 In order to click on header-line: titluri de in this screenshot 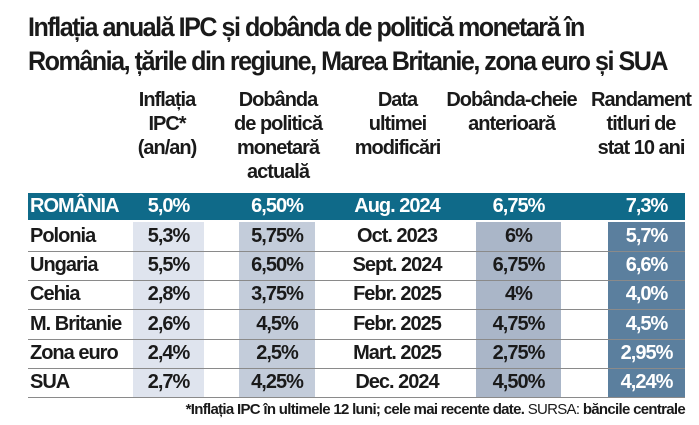, I will do `click(641, 124)`.